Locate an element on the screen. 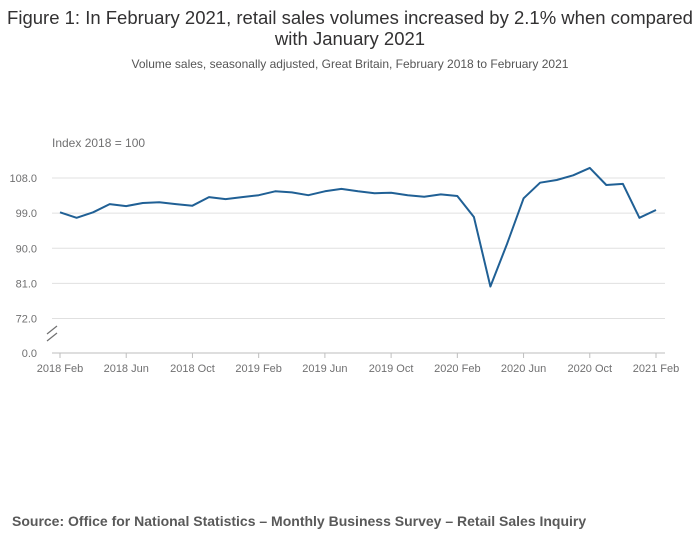 The image size is (700, 549). x-tick-label: 2018 Oct is located at coordinates (192, 369).